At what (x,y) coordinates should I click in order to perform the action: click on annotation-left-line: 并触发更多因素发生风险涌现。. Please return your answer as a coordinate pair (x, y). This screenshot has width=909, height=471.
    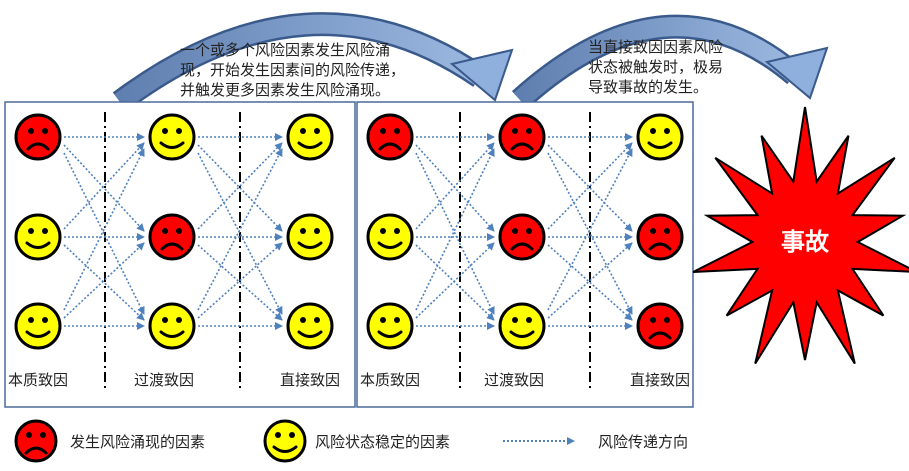
    Looking at the image, I should click on (285, 90).